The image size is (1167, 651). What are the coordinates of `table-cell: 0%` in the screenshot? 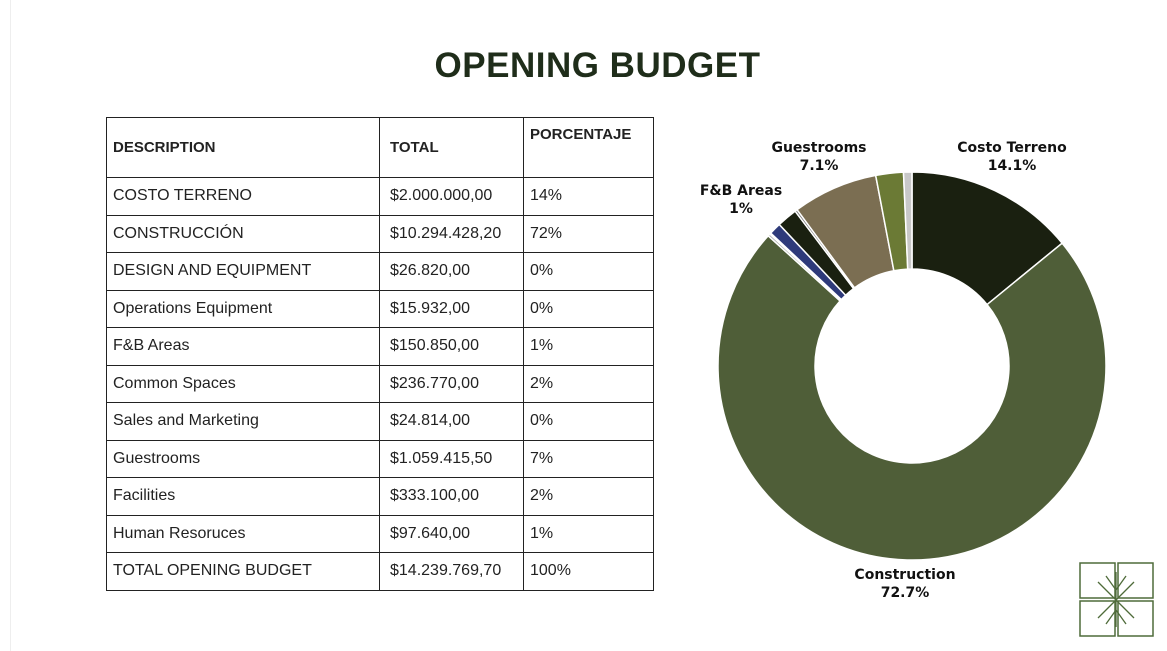 It's located at (588, 308).